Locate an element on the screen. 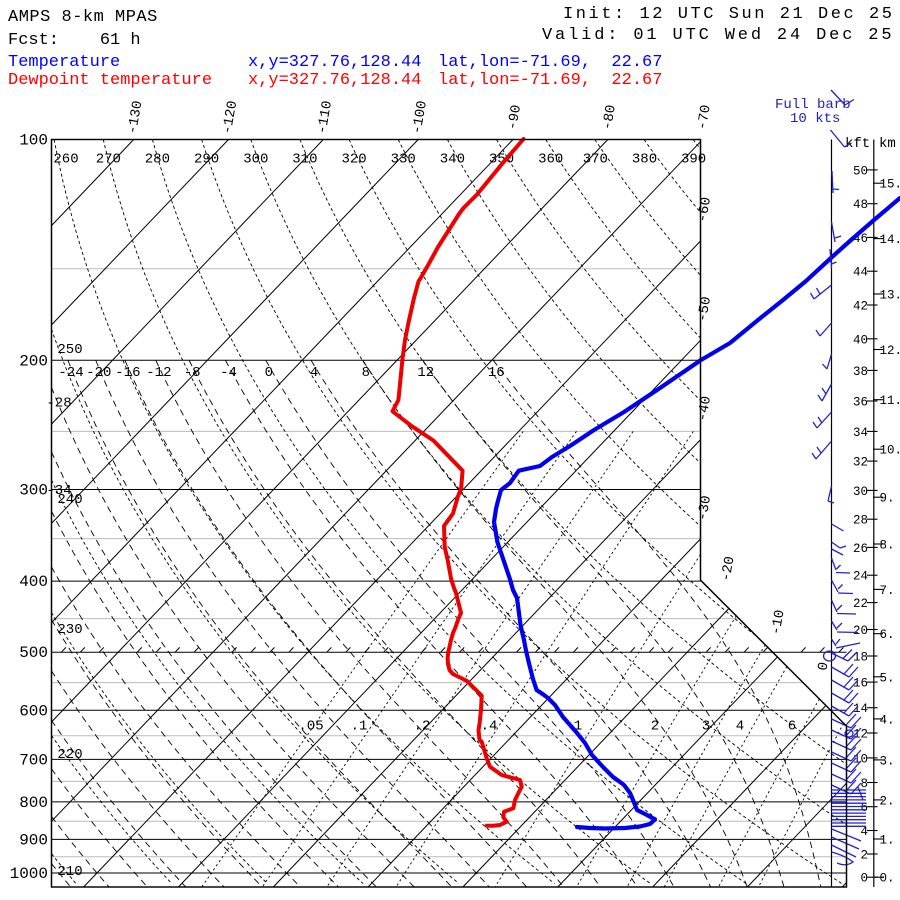  svg-text: 1000 is located at coordinates (29, 874).